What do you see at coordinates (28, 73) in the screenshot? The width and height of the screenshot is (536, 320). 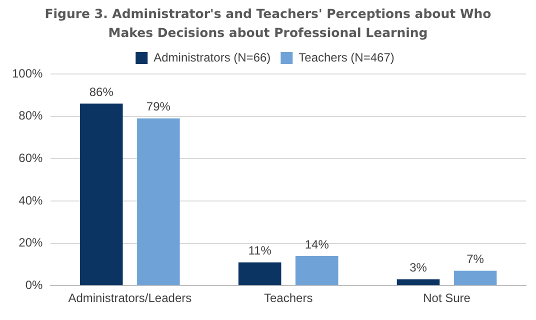 I see `y-tick-label: 100%` at bounding box center [28, 73].